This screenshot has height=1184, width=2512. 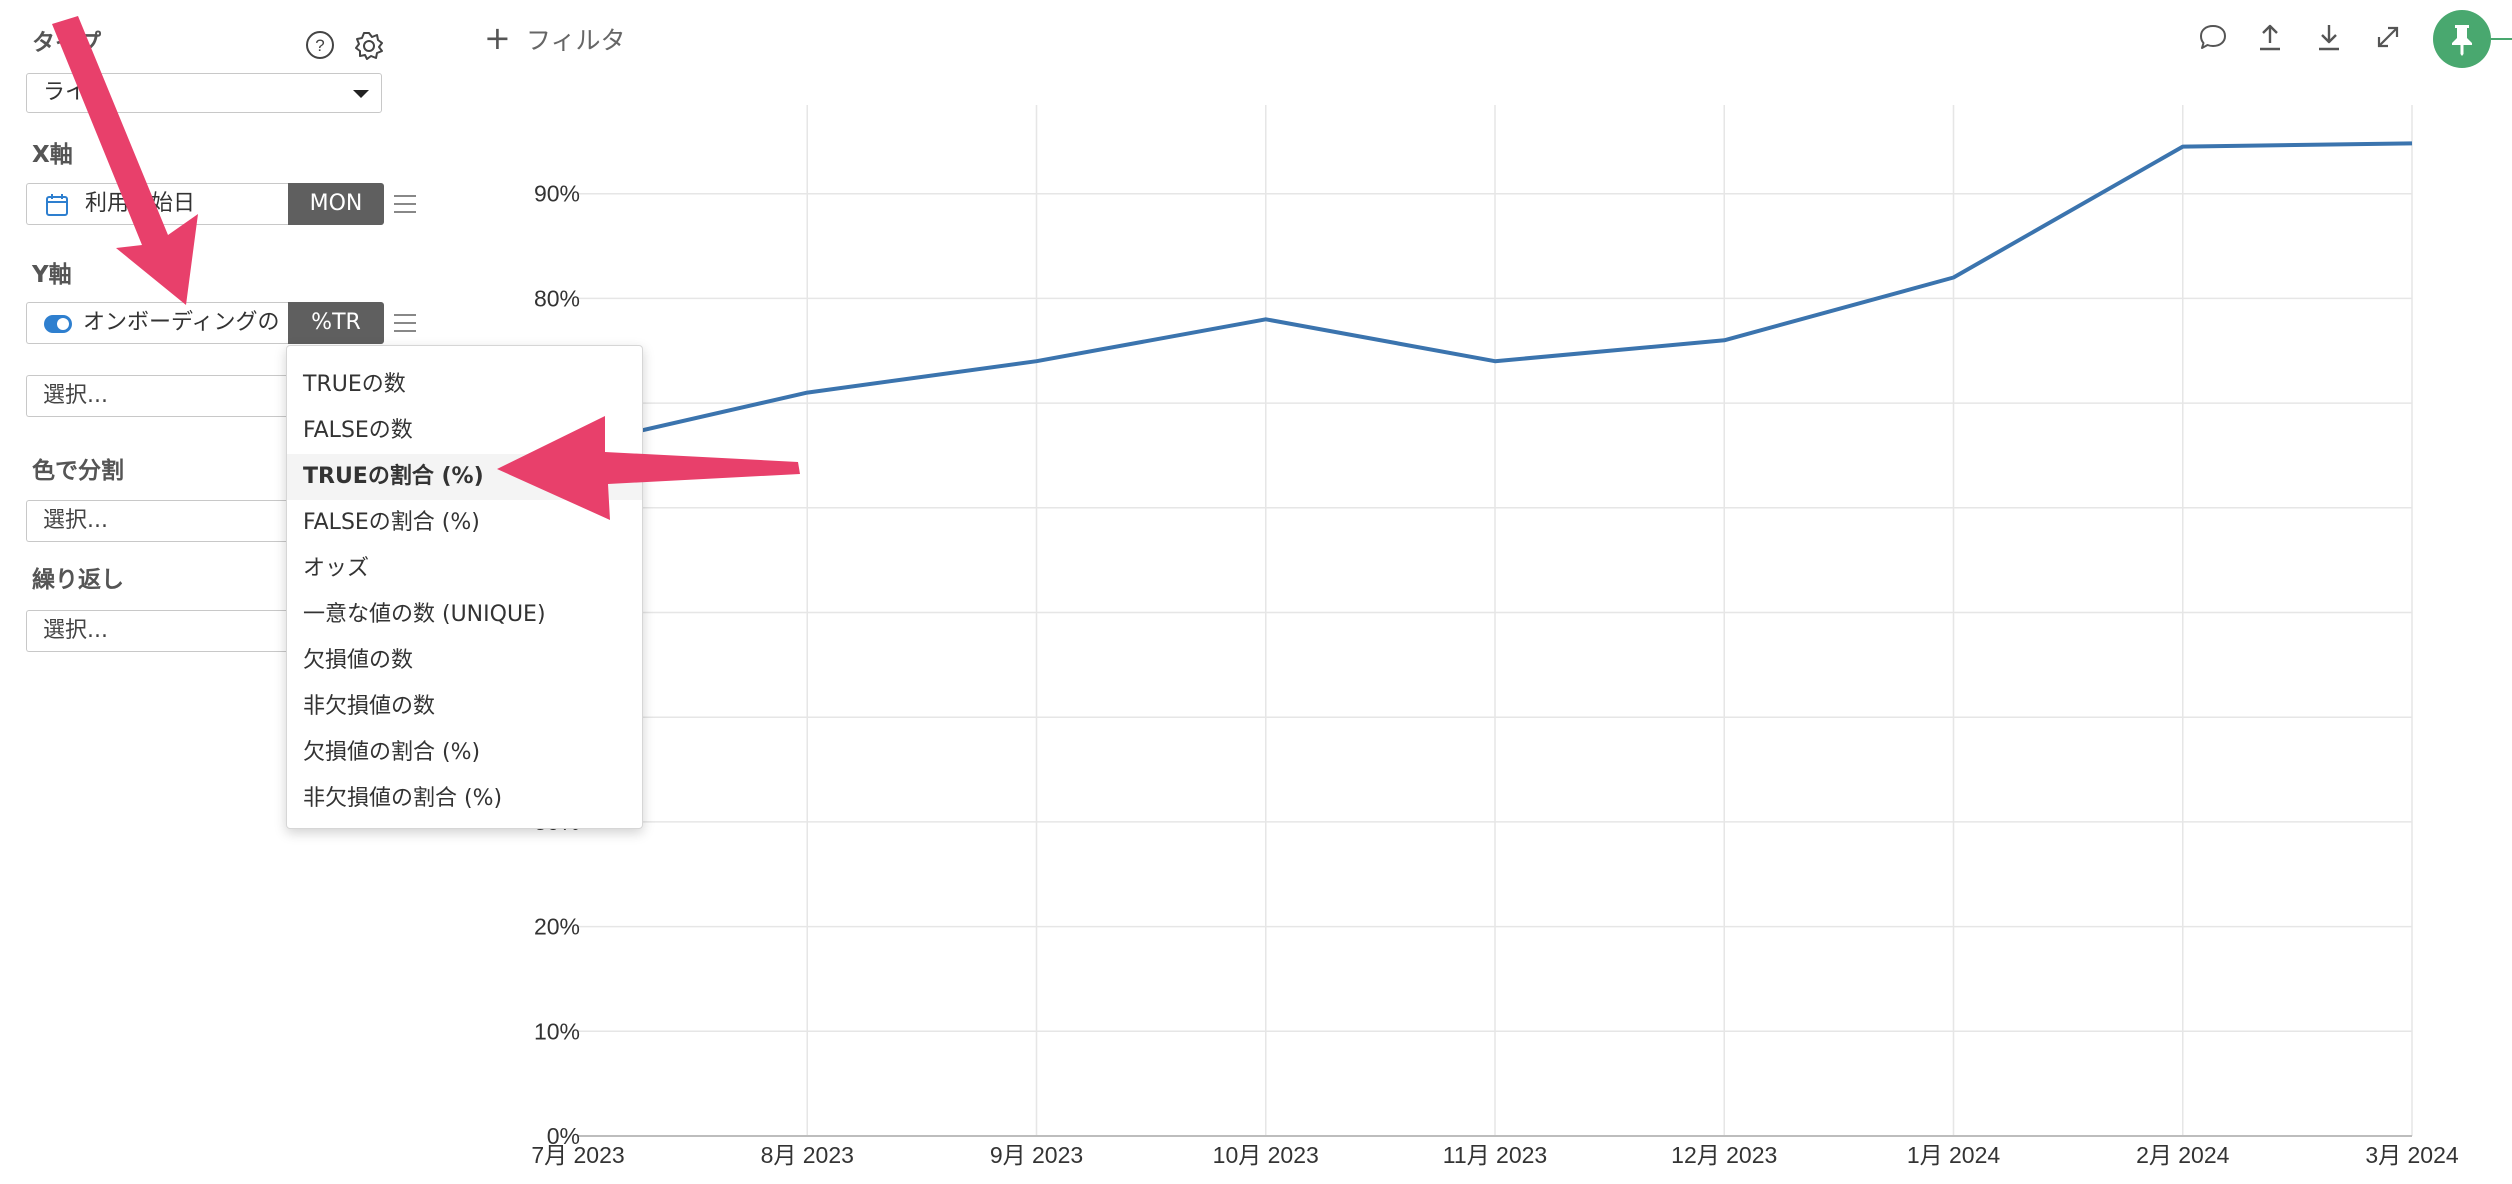 What do you see at coordinates (557, 927) in the screenshot?
I see `y-tick-label: 20%` at bounding box center [557, 927].